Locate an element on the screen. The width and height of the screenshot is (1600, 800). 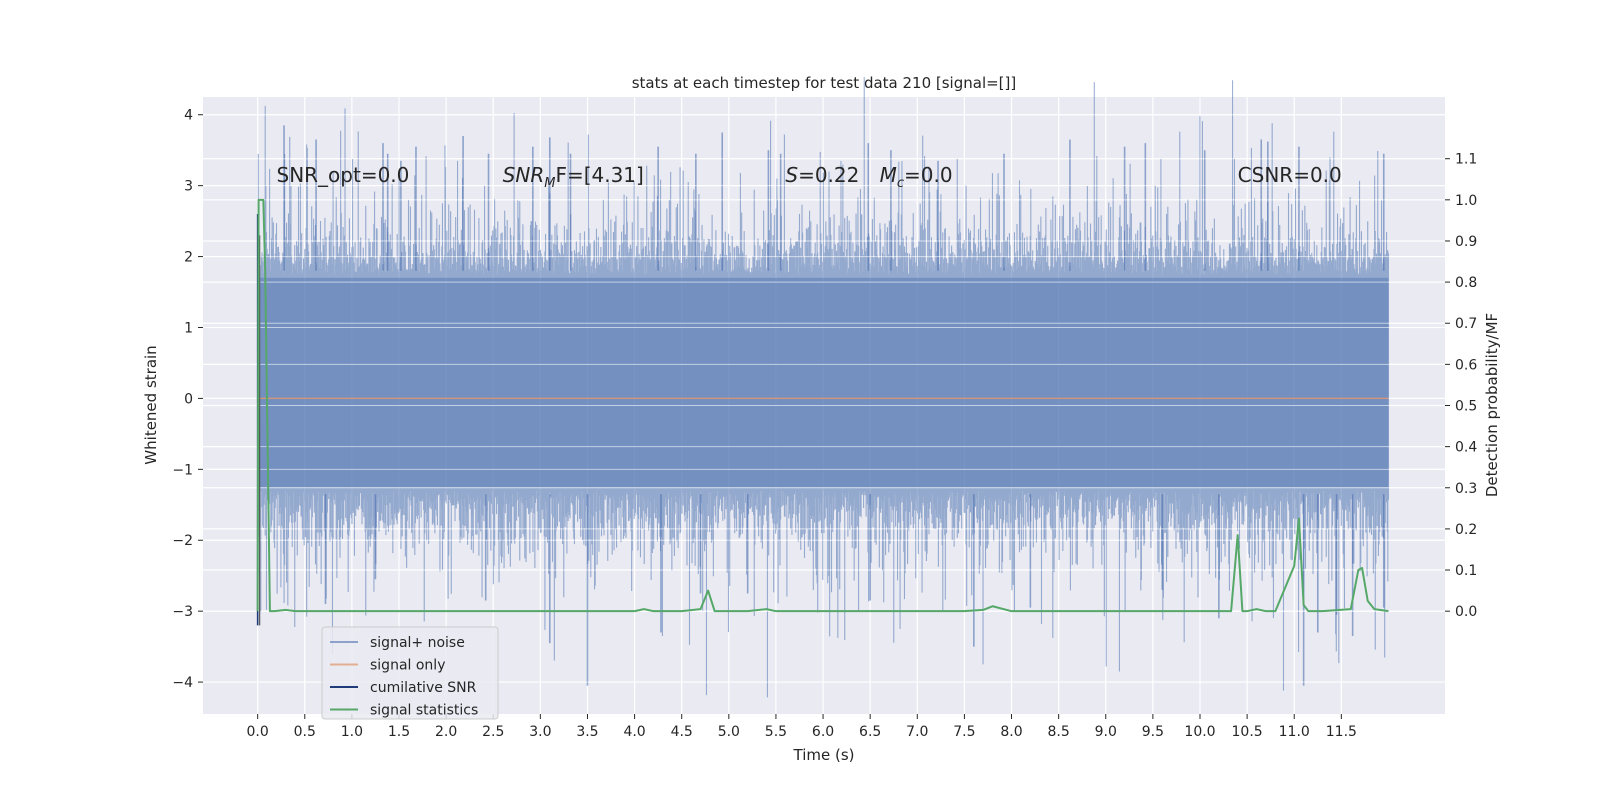
annotation-subscript: M is located at coordinates (549, 183).